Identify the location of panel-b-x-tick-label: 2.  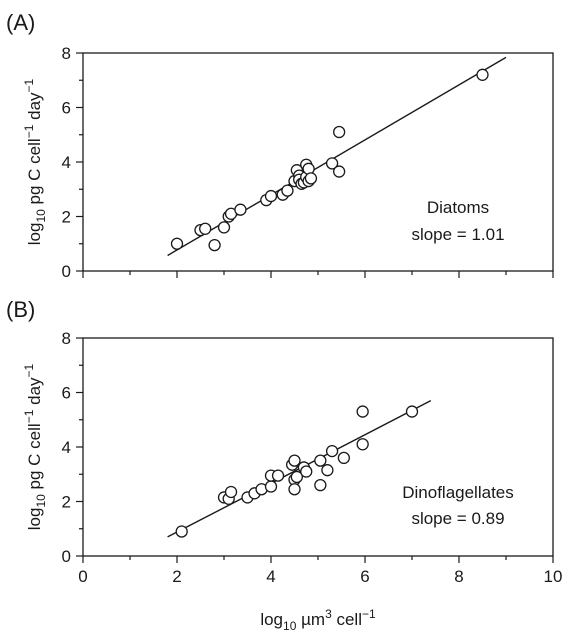
(176, 576).